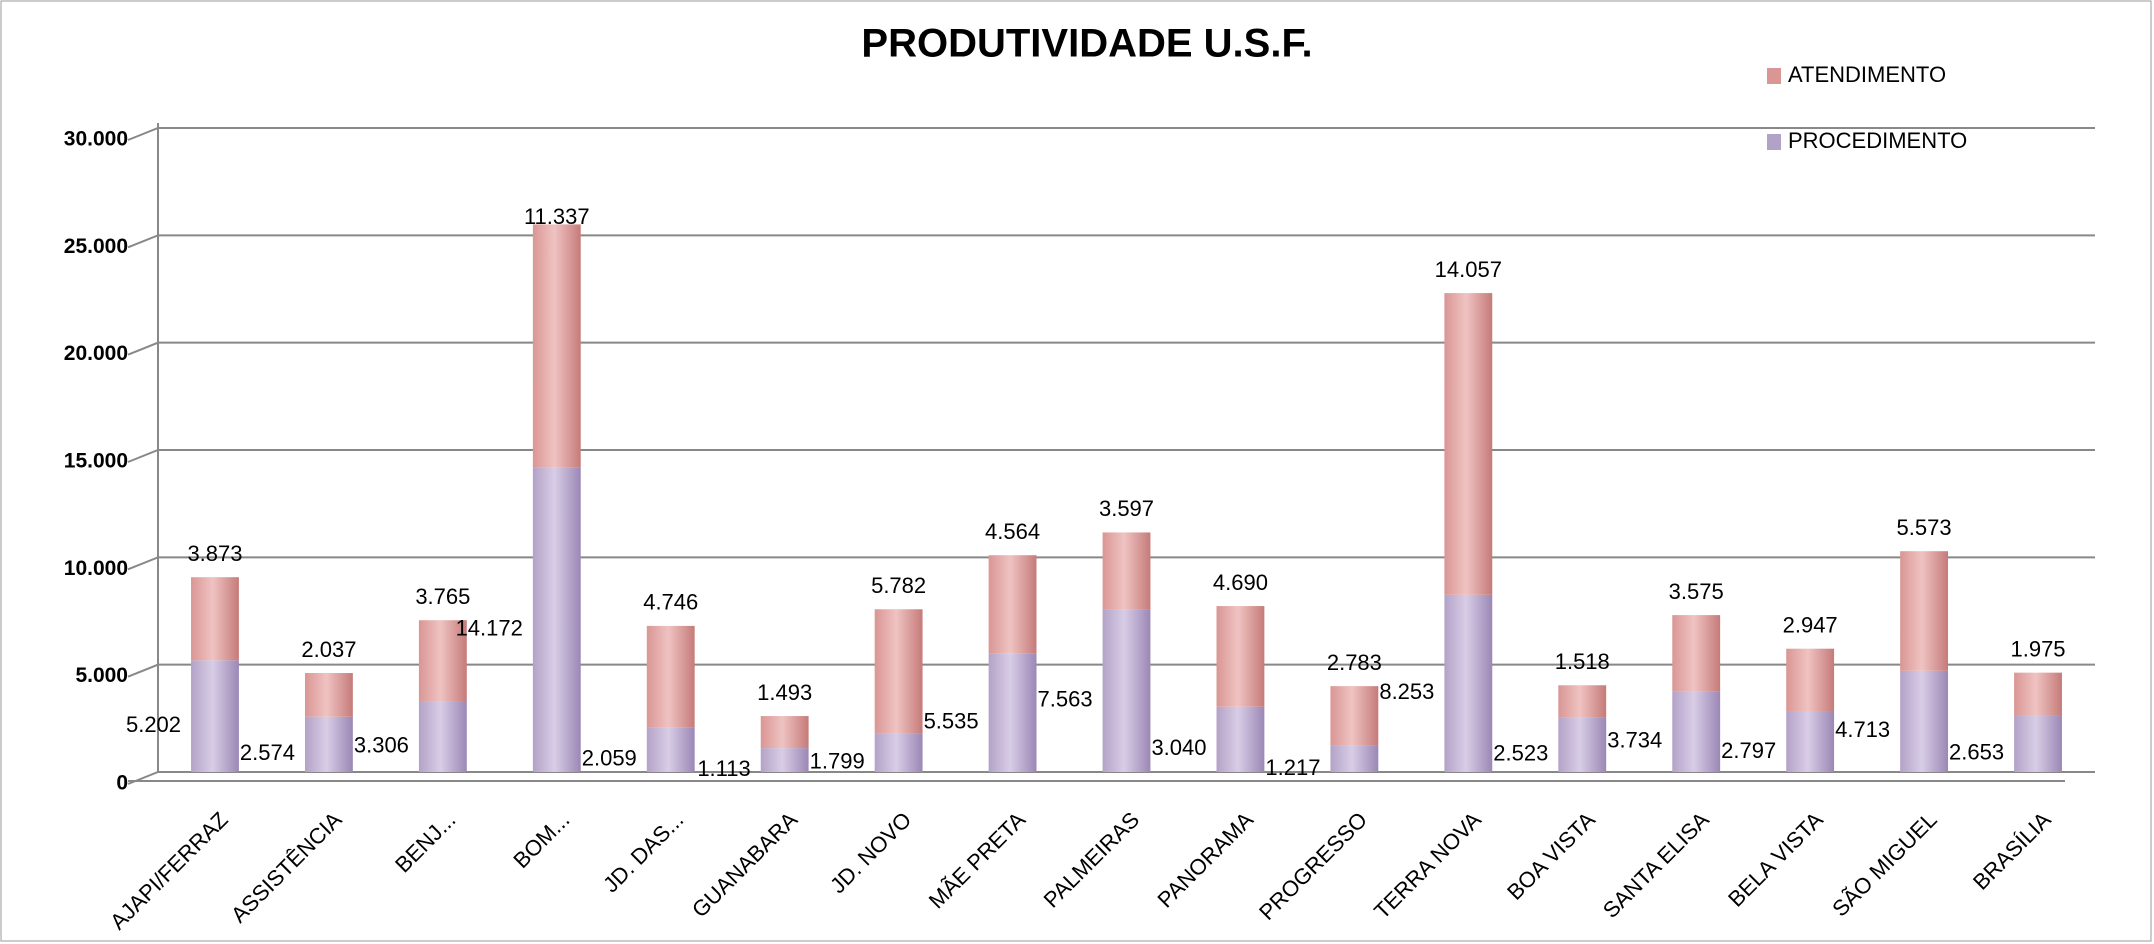  Describe the element at coordinates (96, 353) in the screenshot. I see `y-tick-label: 20.000` at that location.